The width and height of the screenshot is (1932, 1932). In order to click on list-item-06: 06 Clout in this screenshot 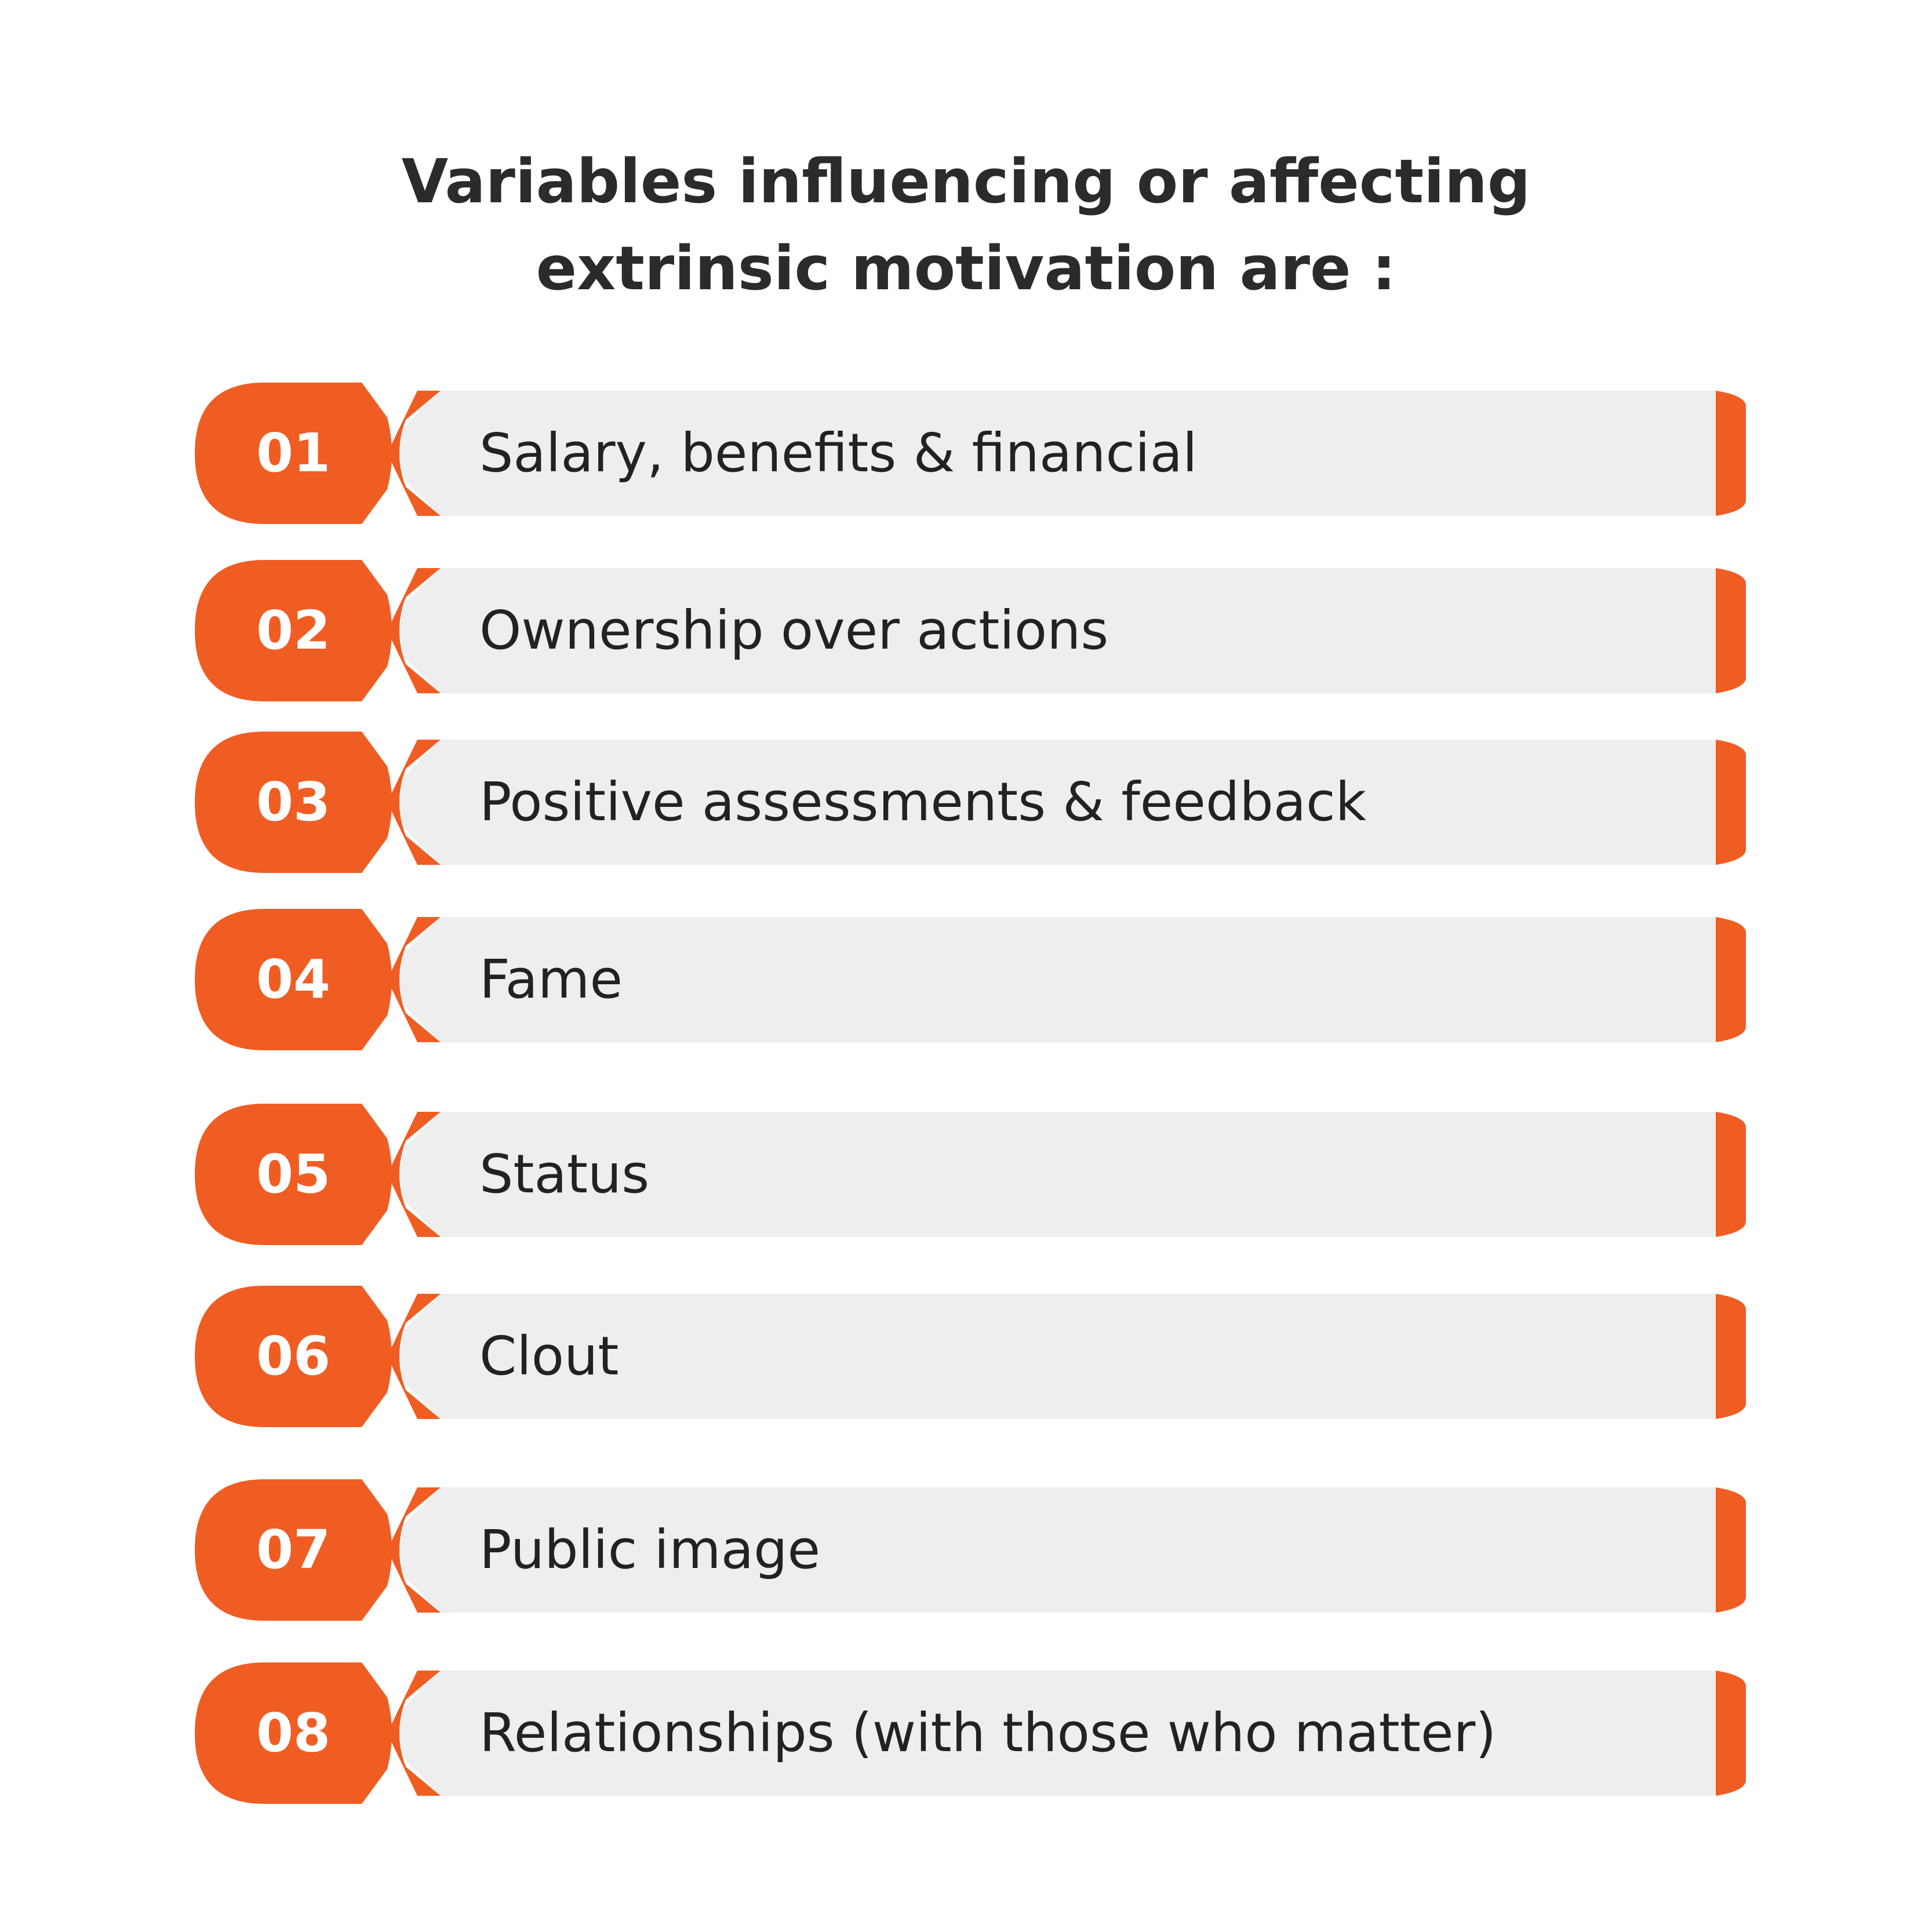, I will do `click(966, 1356)`.